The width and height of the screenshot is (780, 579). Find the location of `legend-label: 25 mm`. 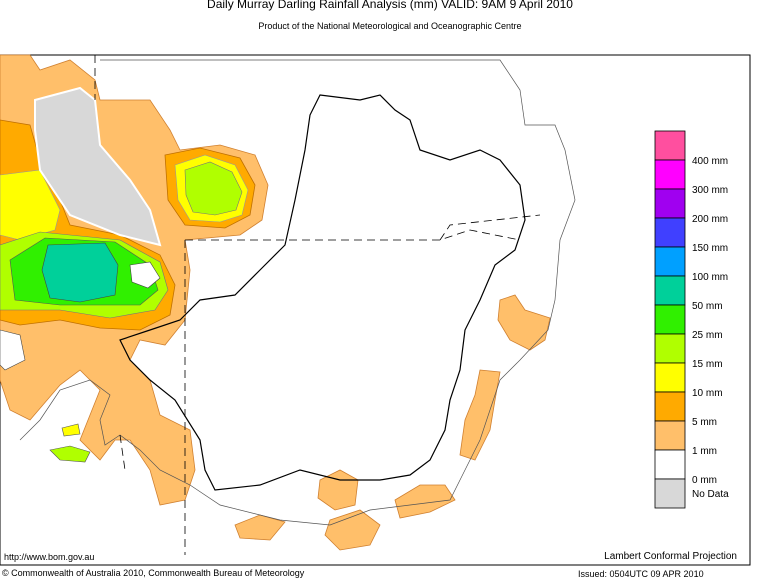

legend-label: 25 mm is located at coordinates (707, 335).